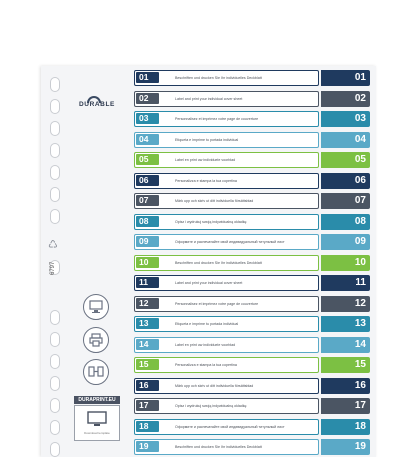 The width and height of the screenshot is (400, 457). I want to click on index-tab: 13, so click(345, 324).